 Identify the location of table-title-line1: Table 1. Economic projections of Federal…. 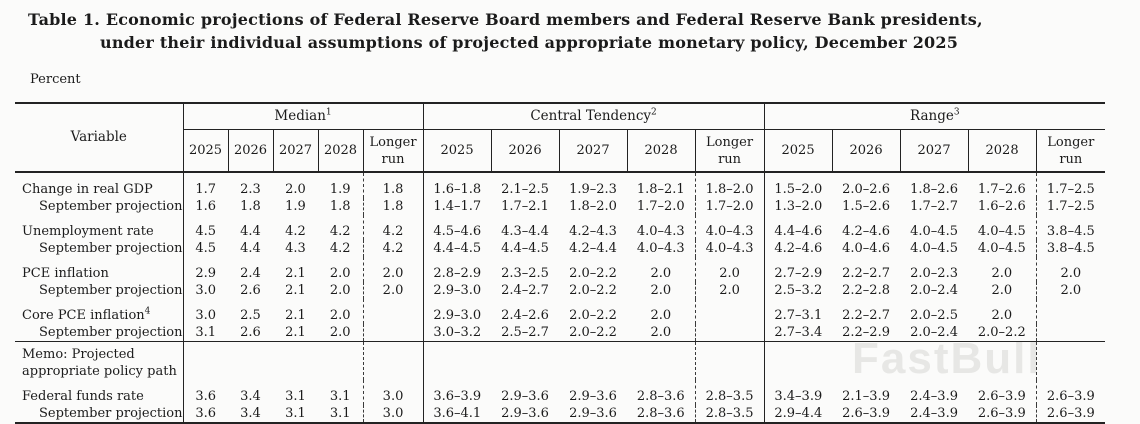
(505, 19).